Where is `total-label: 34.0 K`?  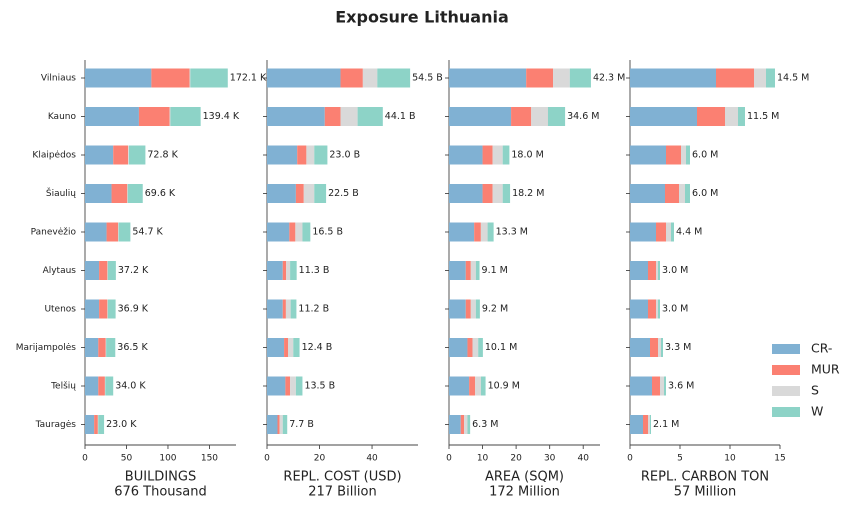 total-label: 34.0 K is located at coordinates (130, 386).